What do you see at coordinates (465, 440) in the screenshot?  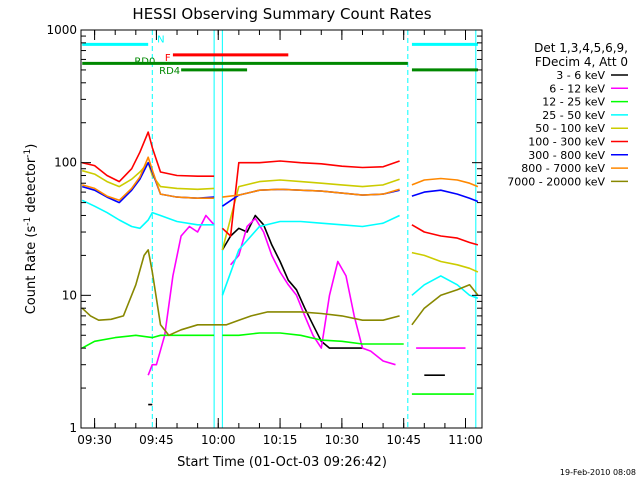 I see `x-tick-label: 11:00` at bounding box center [465, 440].